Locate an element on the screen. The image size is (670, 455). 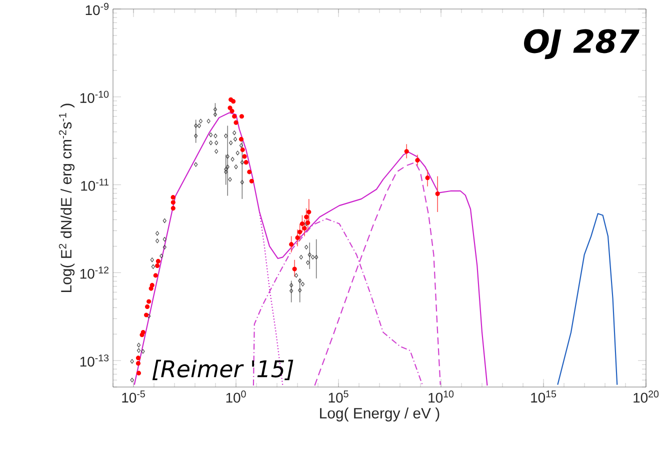
x-tick-label: 10$^{10}$ is located at coordinates (441, 396).